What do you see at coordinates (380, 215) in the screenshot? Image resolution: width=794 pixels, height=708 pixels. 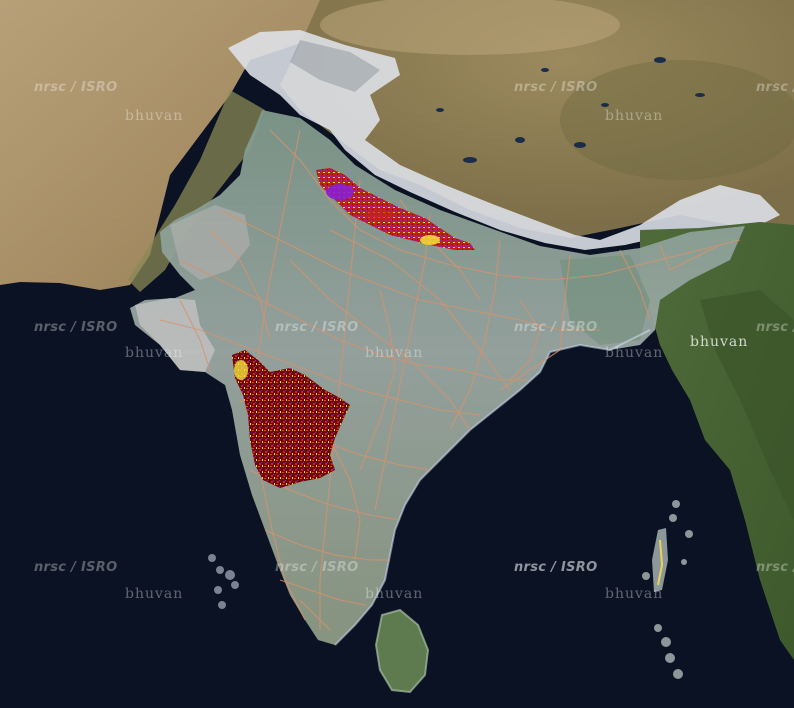 I see `hotspot-red` at bounding box center [380, 215].